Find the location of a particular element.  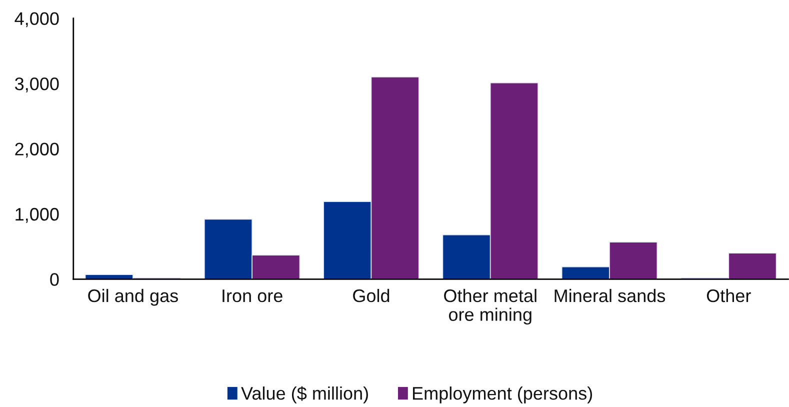

x-tick-label: Oil and gas is located at coordinates (133, 297).